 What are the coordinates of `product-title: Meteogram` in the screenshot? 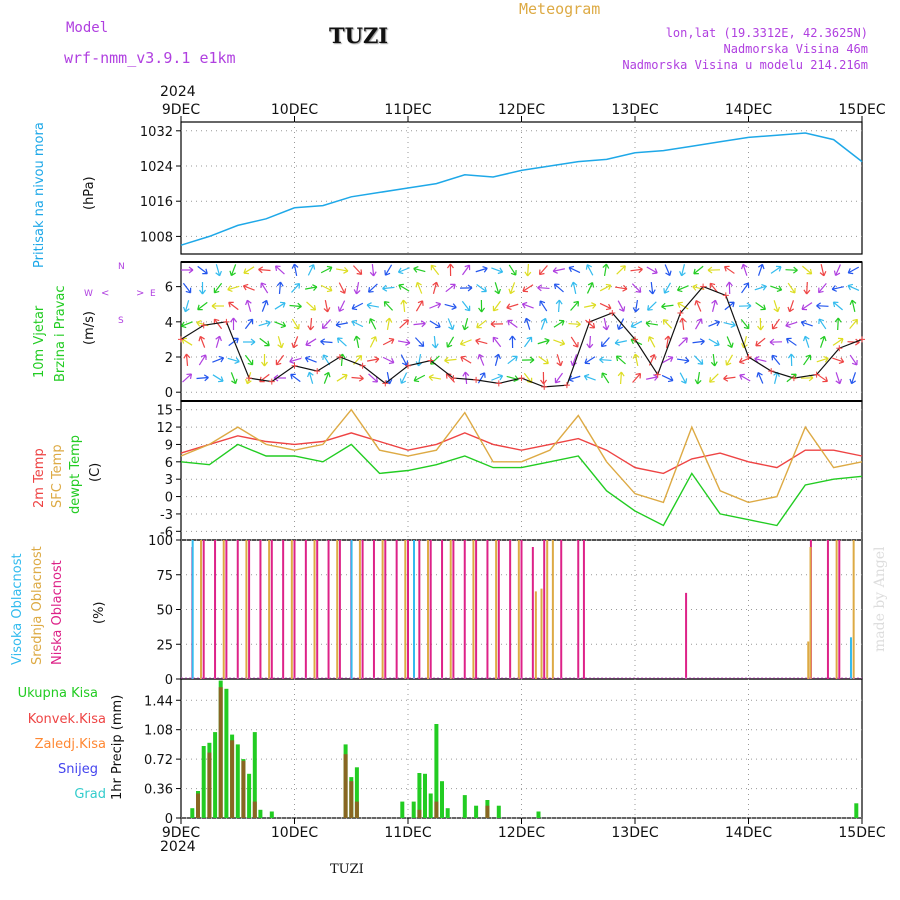 It's located at (560, 9).